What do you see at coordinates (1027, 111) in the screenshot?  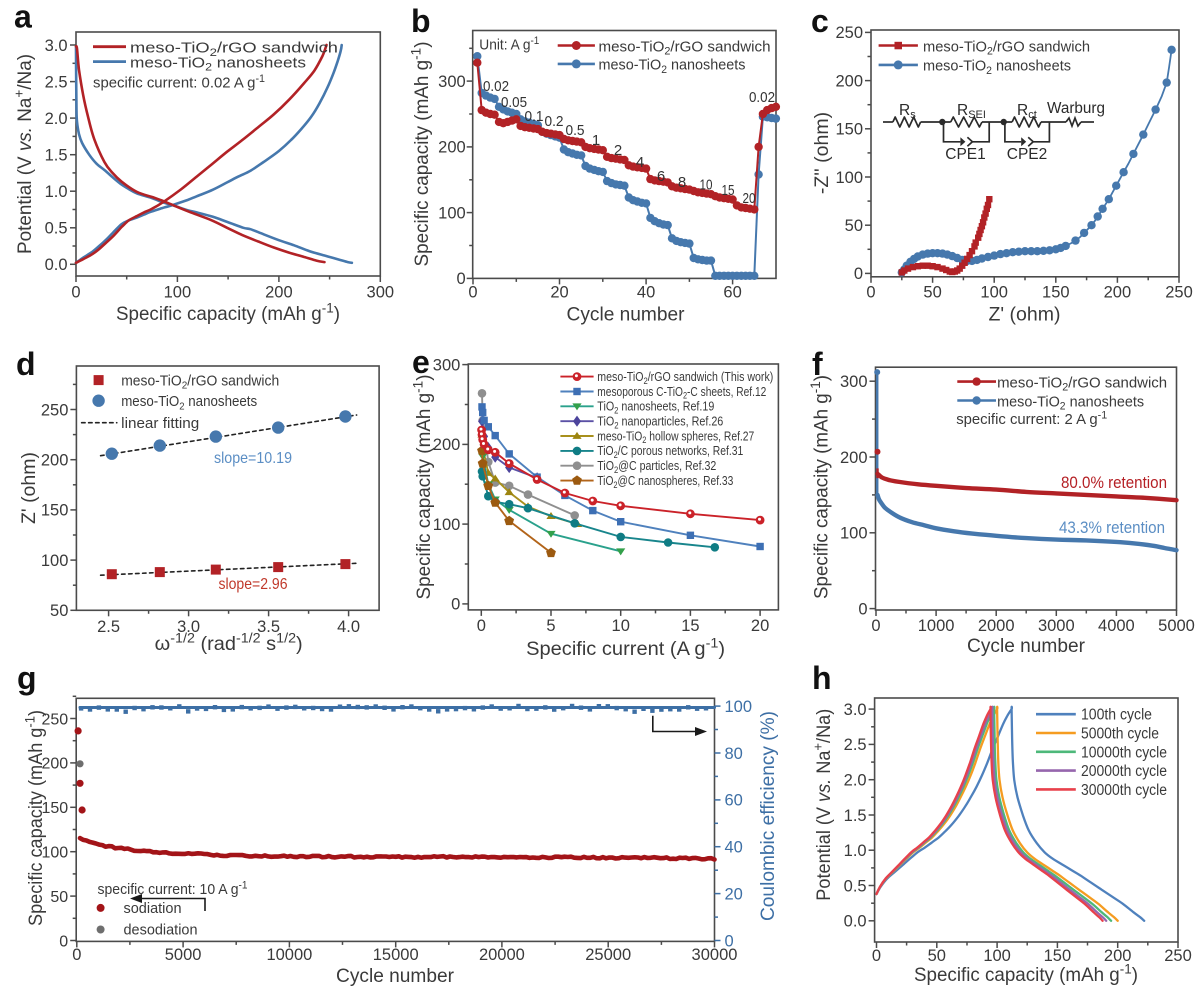 I see `svg-text: Rct` at bounding box center [1027, 111].